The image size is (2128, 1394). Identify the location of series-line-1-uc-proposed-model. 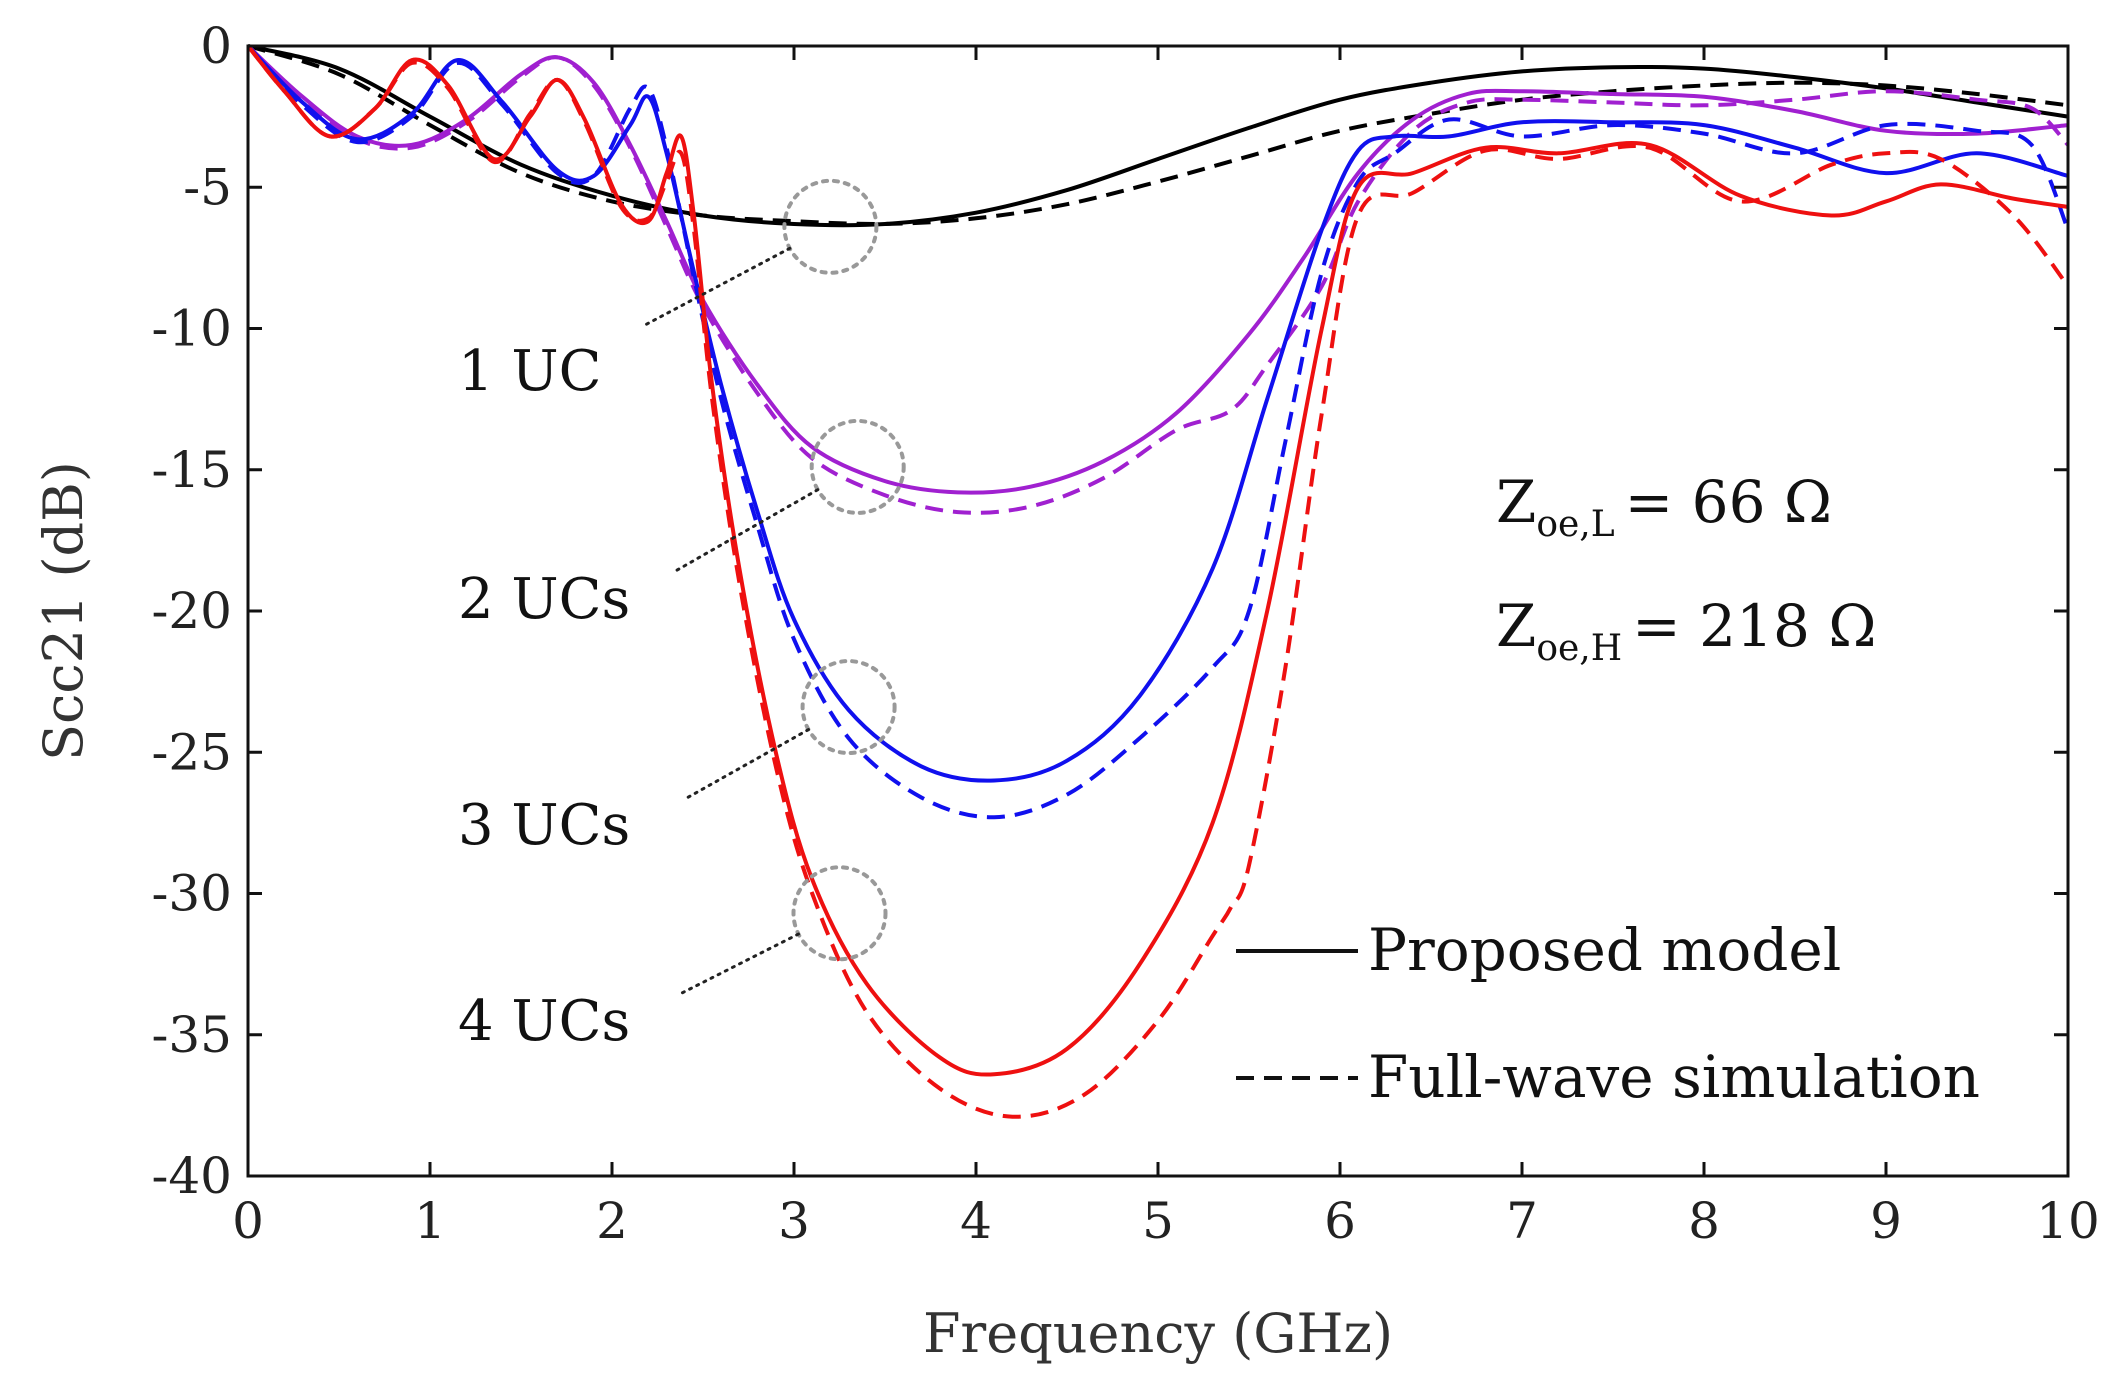
(1158, 136).